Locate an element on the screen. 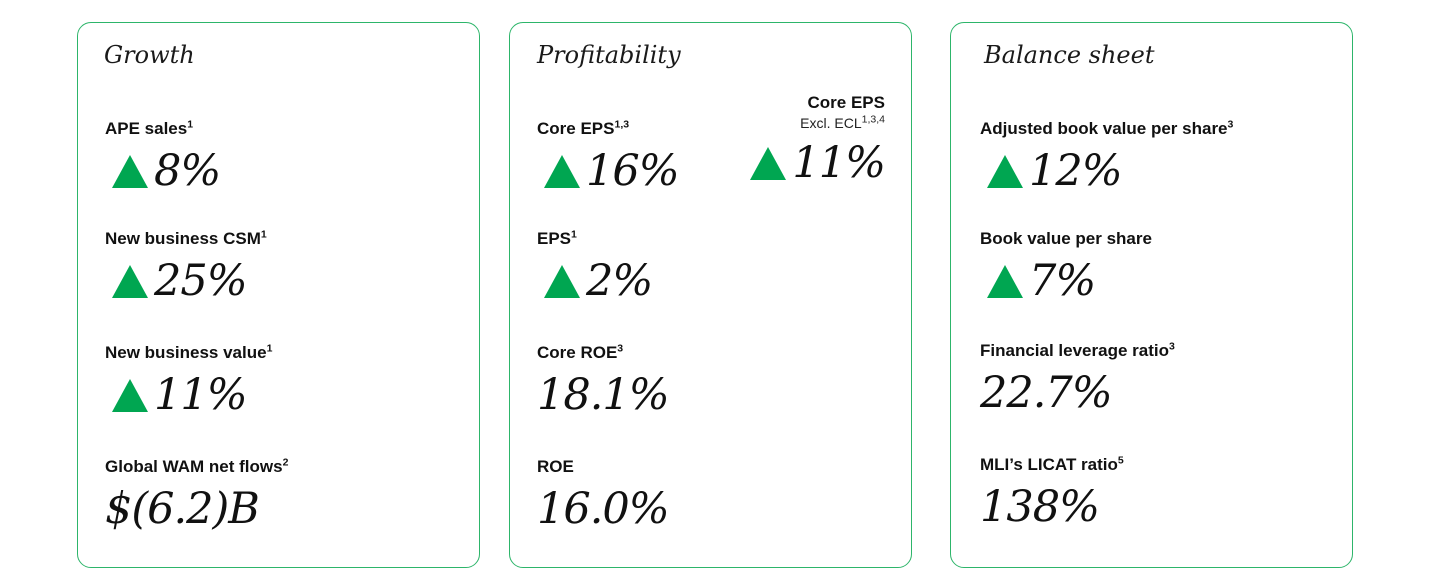  metric-core-roe: Core ROE3 18.1% is located at coordinates (603, 381).